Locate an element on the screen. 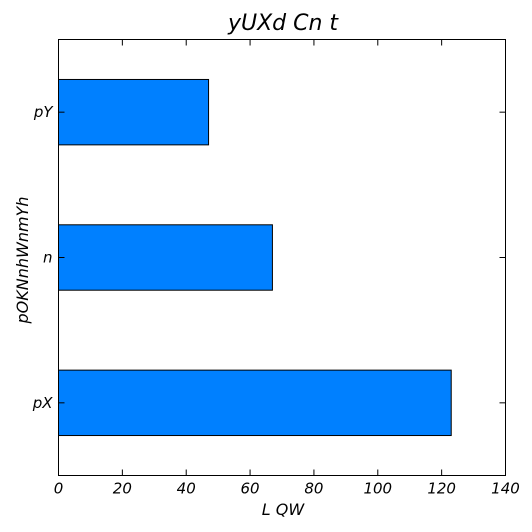 The width and height of the screenshot is (532, 532). bar-pY is located at coordinates (134, 112).